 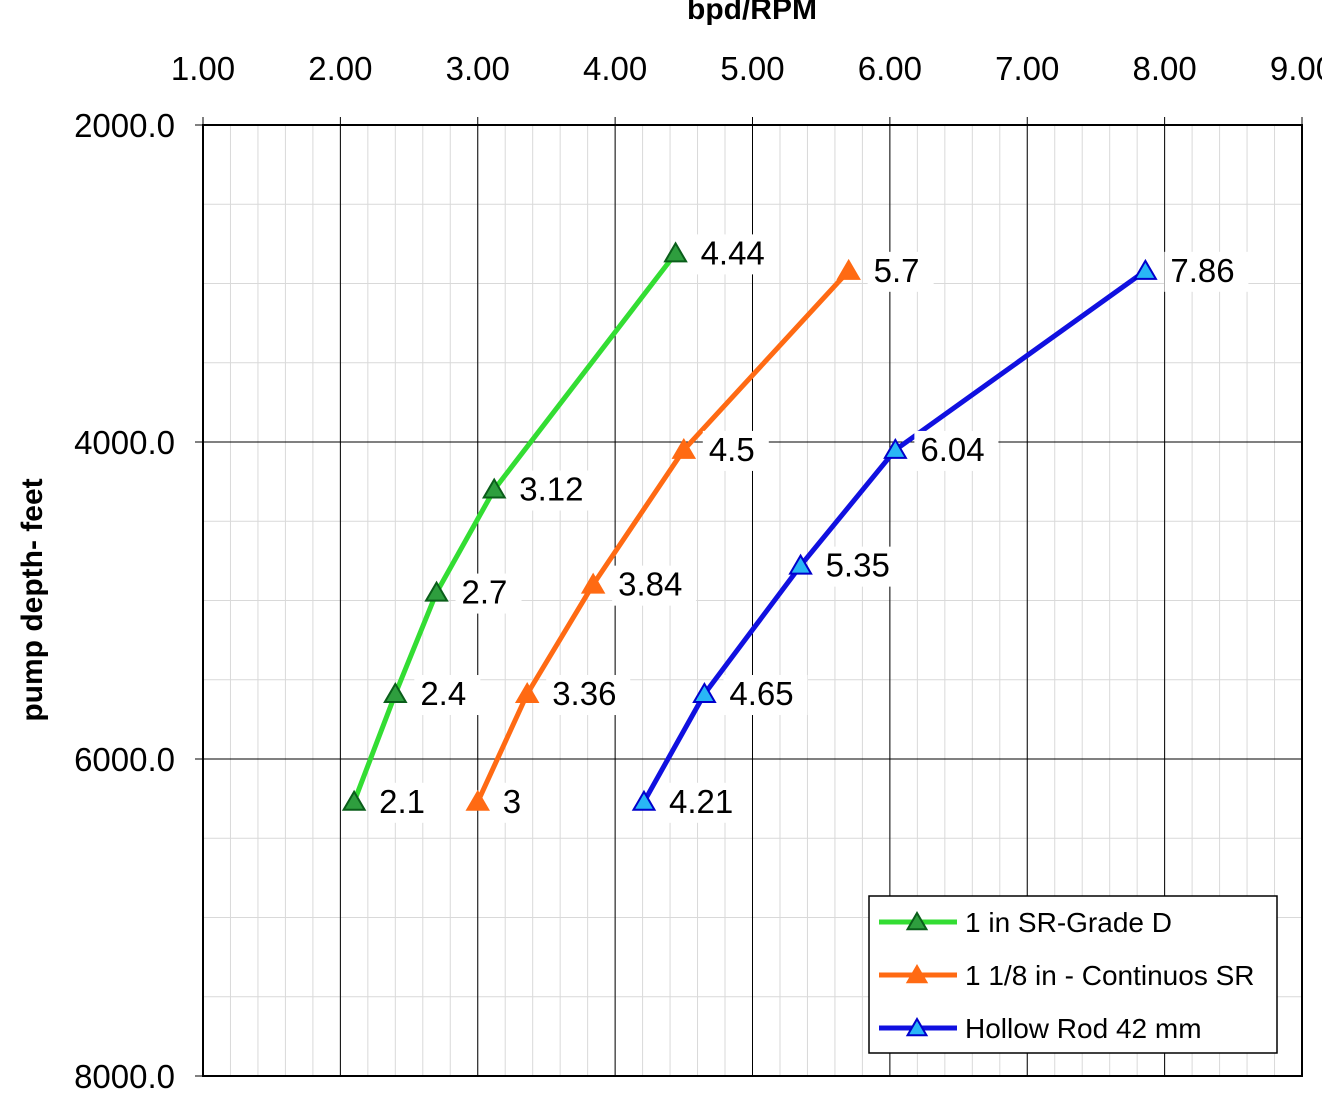 I want to click on y-tick-labels: 2000.0 4000.0 6000.0 8000.0, so click(x=124, y=601).